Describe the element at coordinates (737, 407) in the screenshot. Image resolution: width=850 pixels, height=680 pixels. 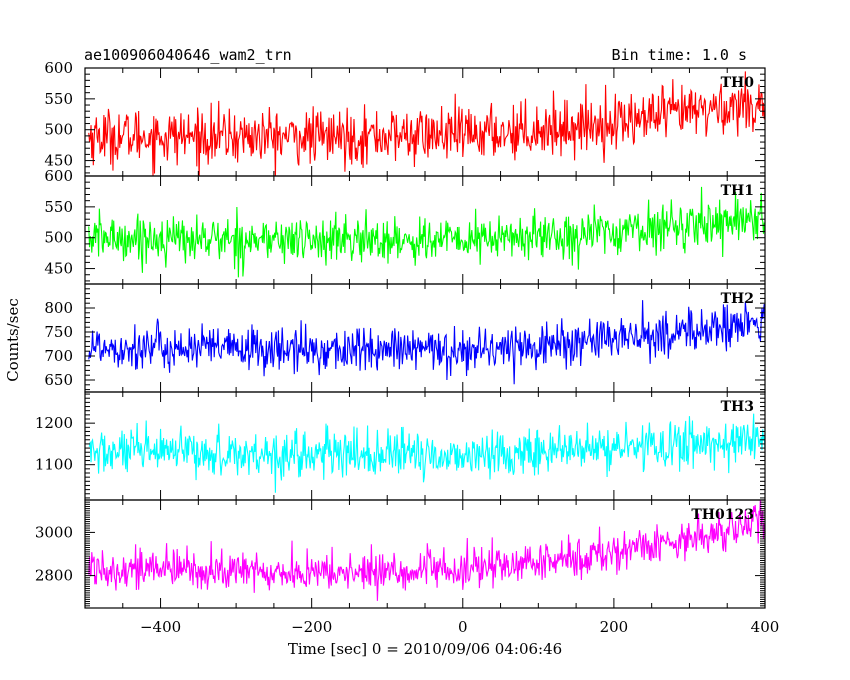
I see `panel-label-th3: TH3` at that location.